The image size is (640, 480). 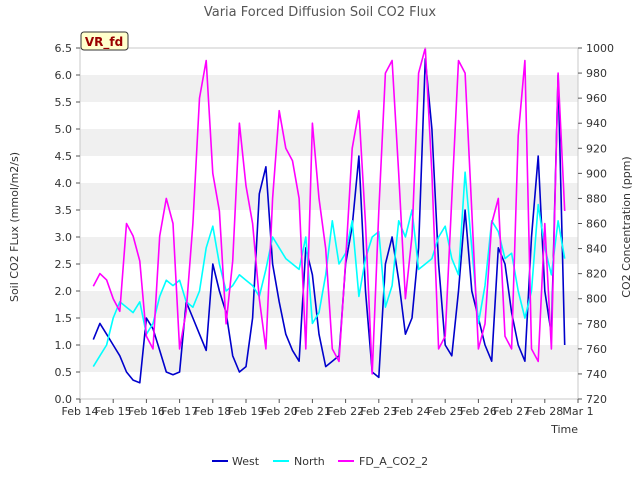 I want to click on site-badge-box, so click(x=104, y=41).